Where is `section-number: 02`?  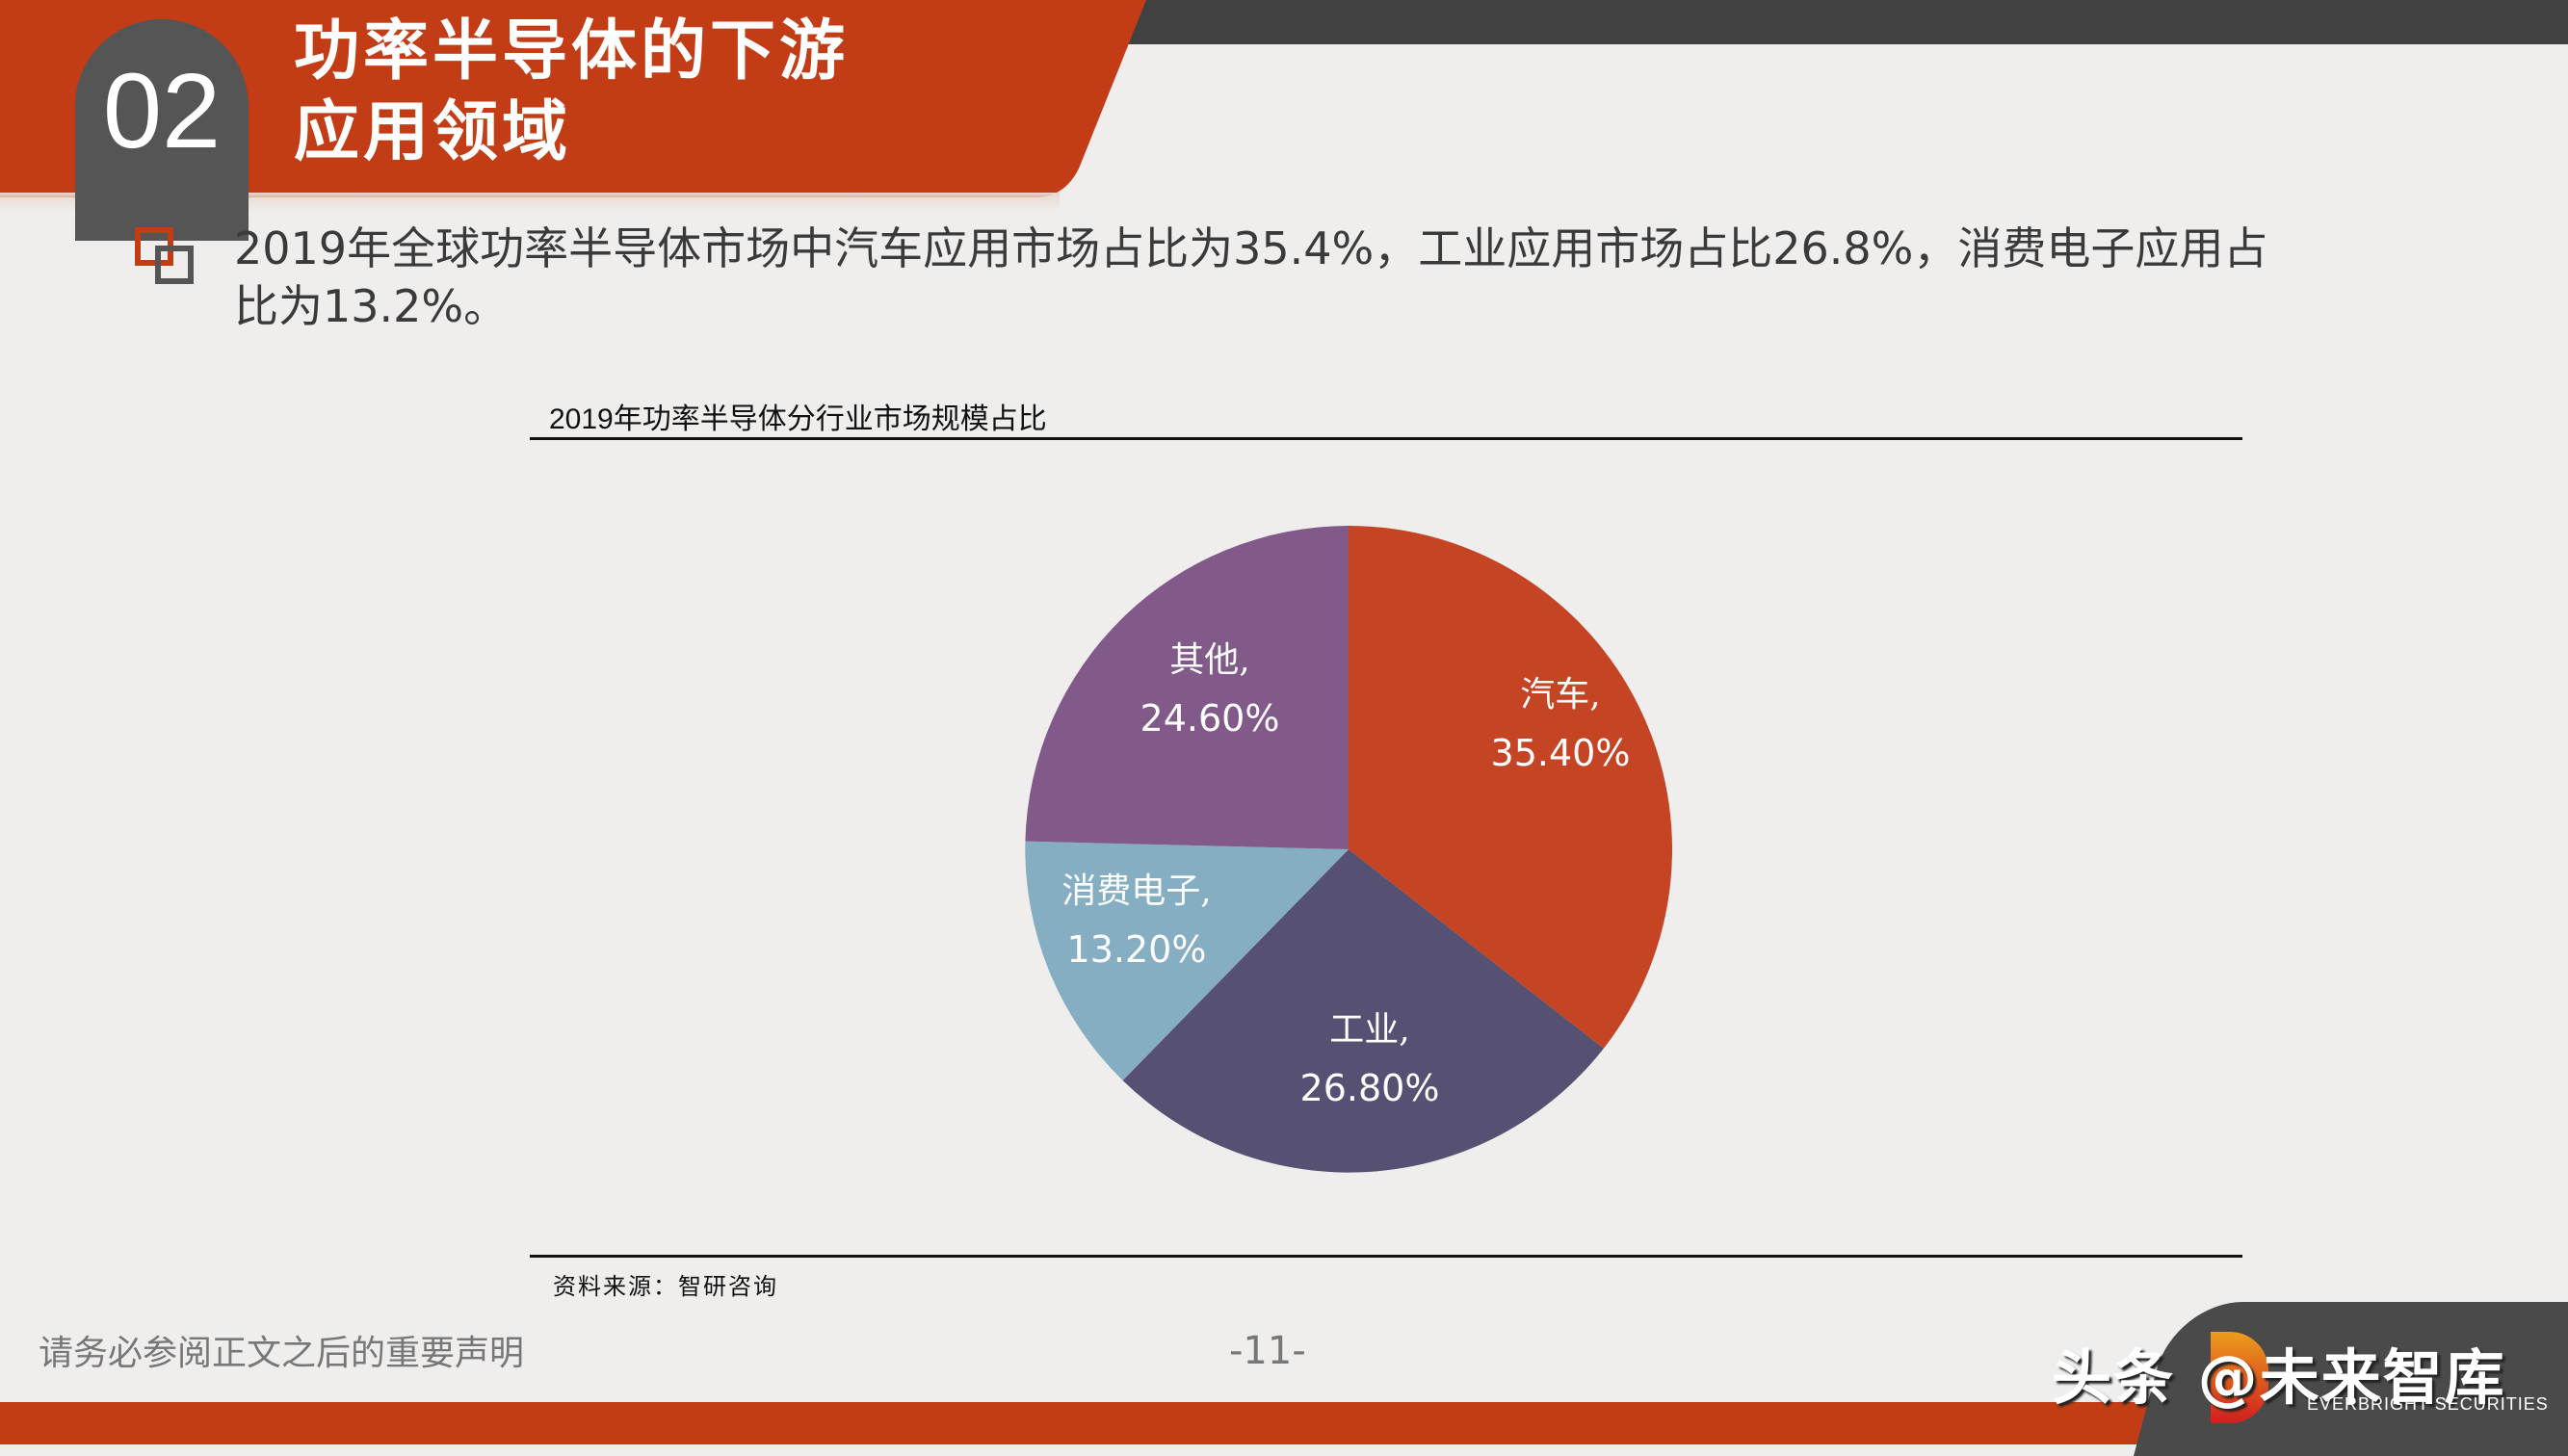
section-number: 02 is located at coordinates (162, 111).